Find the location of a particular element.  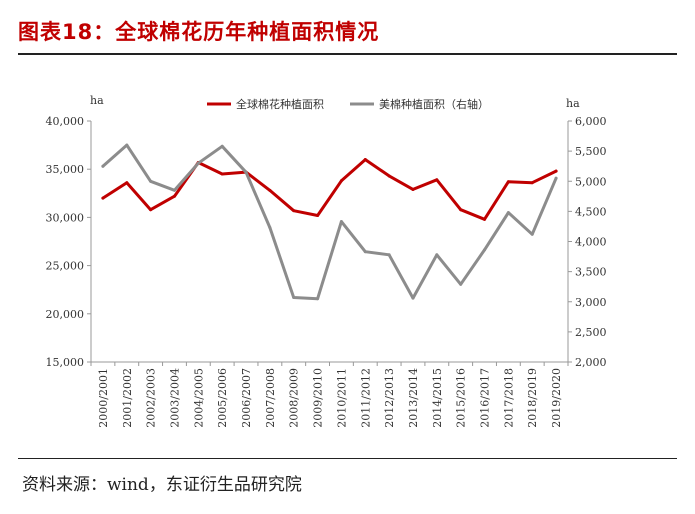

right-axis-unit: ha is located at coordinates (573, 103).